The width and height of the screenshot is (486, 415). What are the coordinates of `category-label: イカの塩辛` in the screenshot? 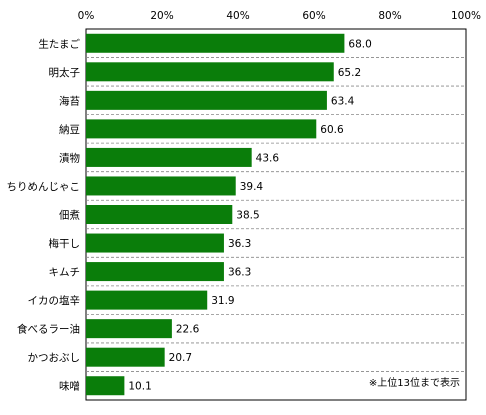 It's located at (54, 300).